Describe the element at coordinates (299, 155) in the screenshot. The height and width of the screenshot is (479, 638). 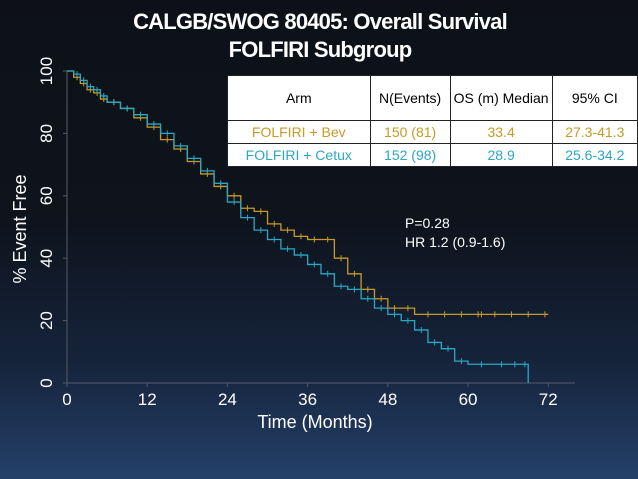
I see `cetux-arm: FOLFIRI + Cetux` at that location.